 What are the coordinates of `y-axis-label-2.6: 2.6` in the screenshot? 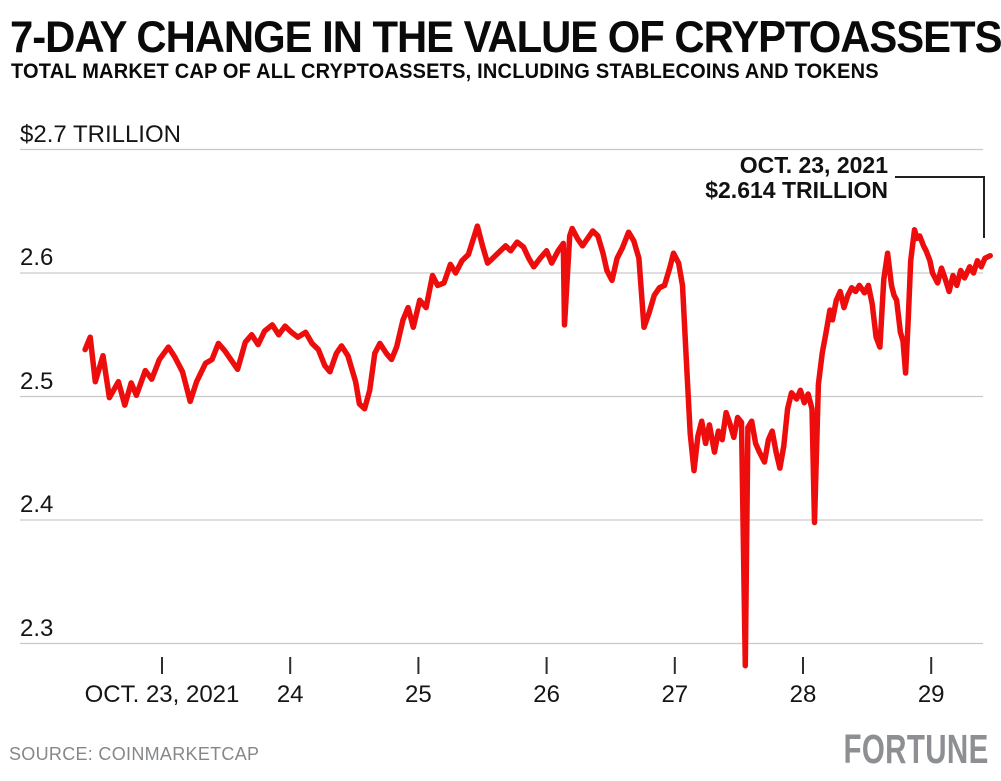 It's located at (37, 257).